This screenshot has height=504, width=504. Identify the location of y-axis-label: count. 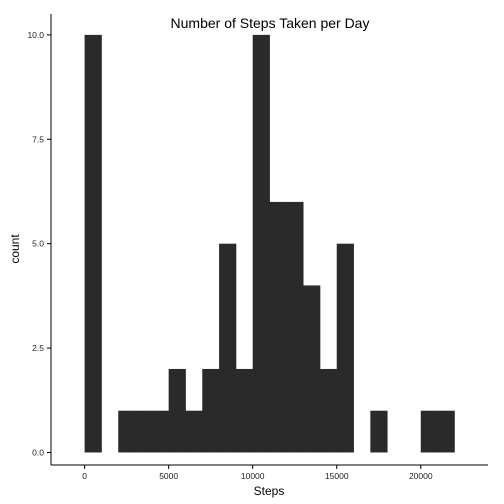
(15, 249).